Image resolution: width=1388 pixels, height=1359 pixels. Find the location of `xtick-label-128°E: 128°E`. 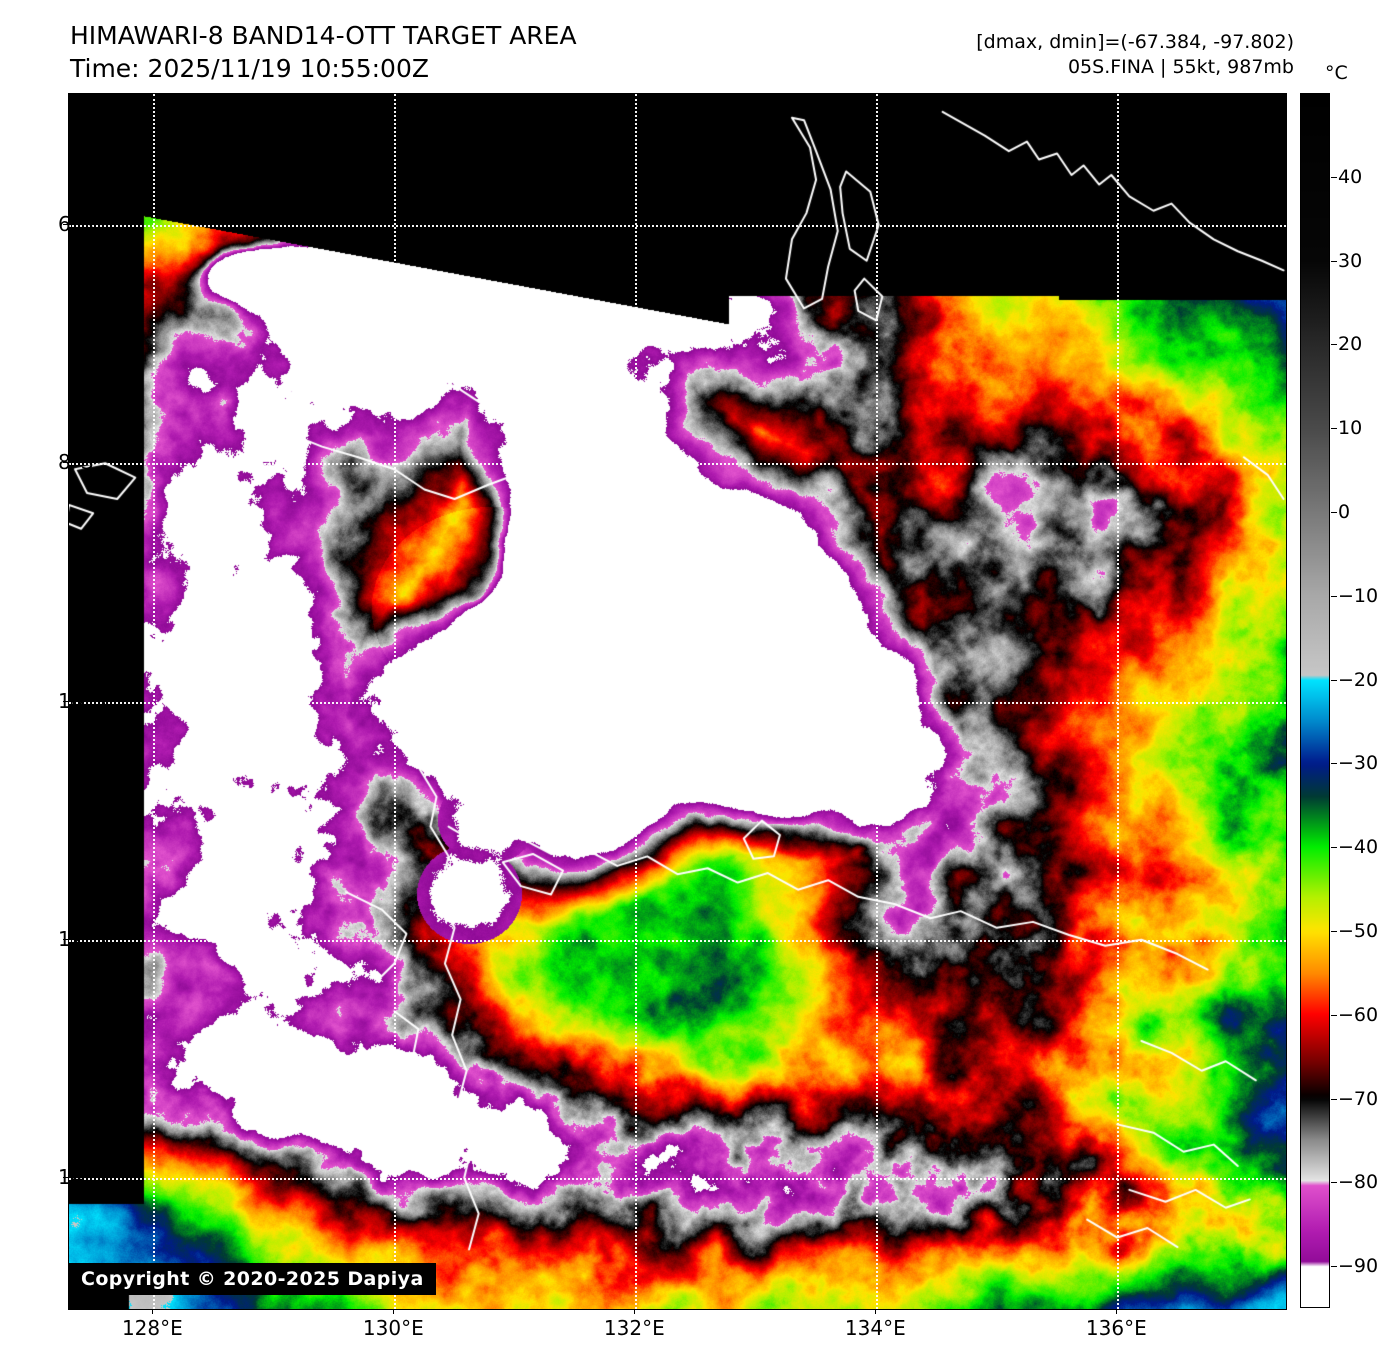

xtick-label-128°E: 128°E is located at coordinates (152, 1328).